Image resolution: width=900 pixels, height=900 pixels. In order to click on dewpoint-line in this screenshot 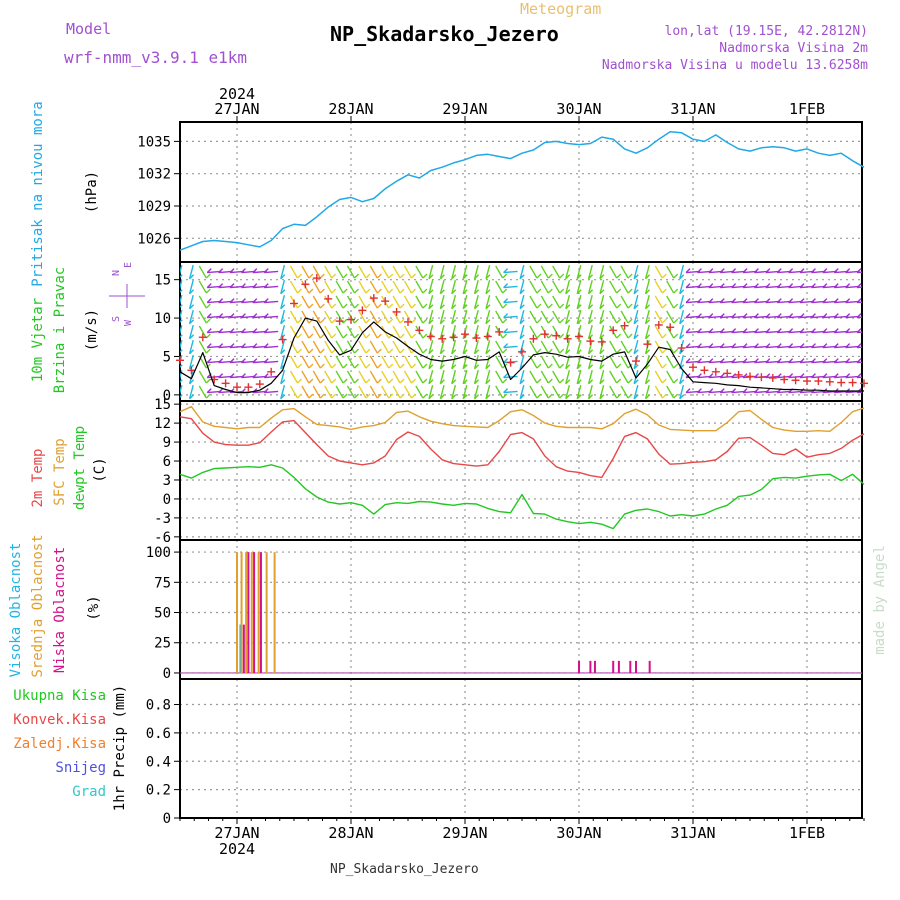, I will do `click(522, 497)`.